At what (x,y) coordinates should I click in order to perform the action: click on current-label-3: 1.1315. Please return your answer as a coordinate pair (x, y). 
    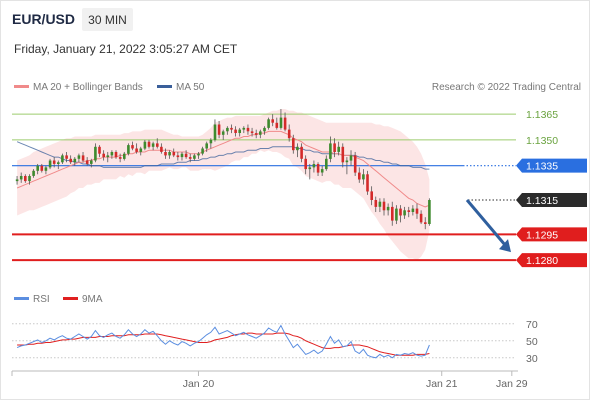
    Looking at the image, I should click on (542, 201).